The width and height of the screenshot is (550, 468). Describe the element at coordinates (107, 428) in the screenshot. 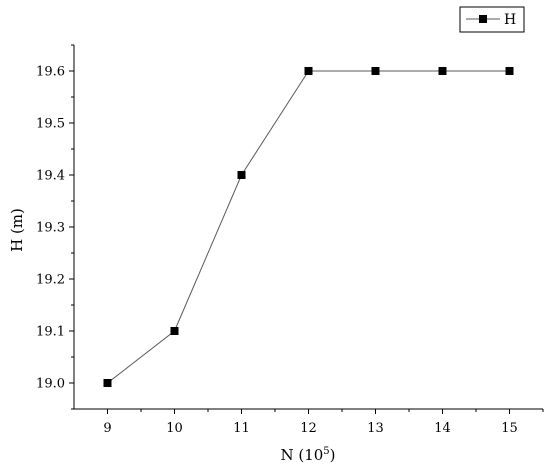

I see `x-tick-label: 9` at that location.